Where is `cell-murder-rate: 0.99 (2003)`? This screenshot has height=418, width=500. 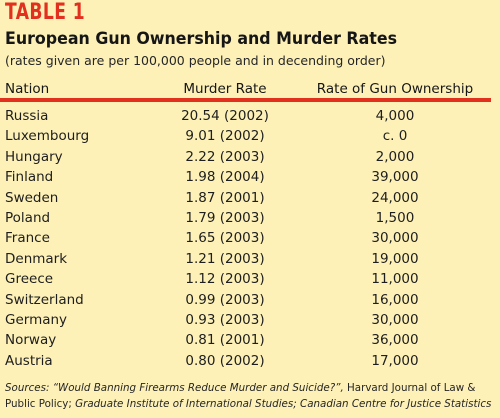
cell-murder-rate: 0.99 (2003) is located at coordinates (225, 299).